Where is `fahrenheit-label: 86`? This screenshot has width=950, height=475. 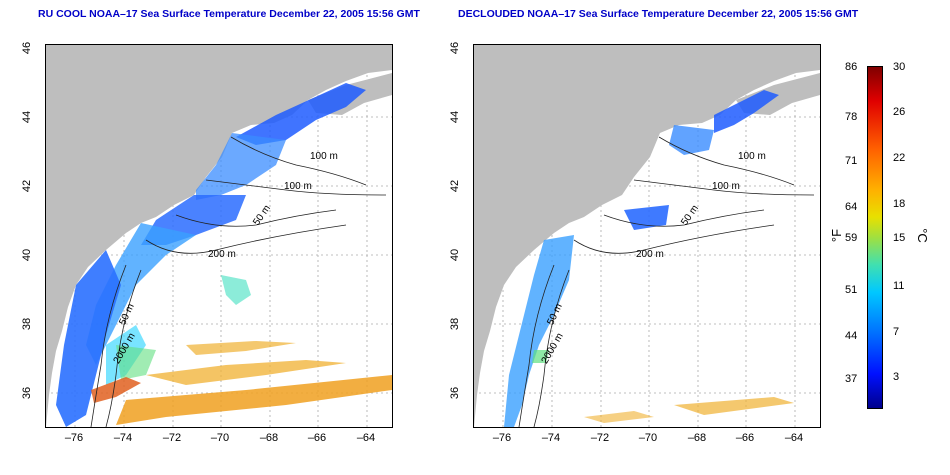 fahrenheit-label: 86 is located at coordinates (851, 67).